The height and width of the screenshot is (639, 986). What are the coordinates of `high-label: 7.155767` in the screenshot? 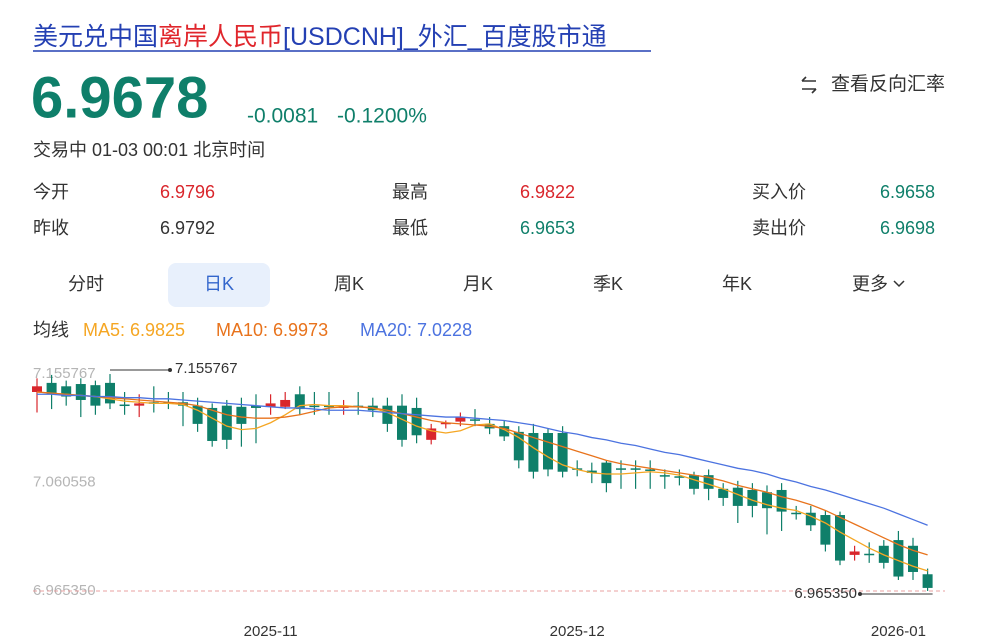 It's located at (206, 368).